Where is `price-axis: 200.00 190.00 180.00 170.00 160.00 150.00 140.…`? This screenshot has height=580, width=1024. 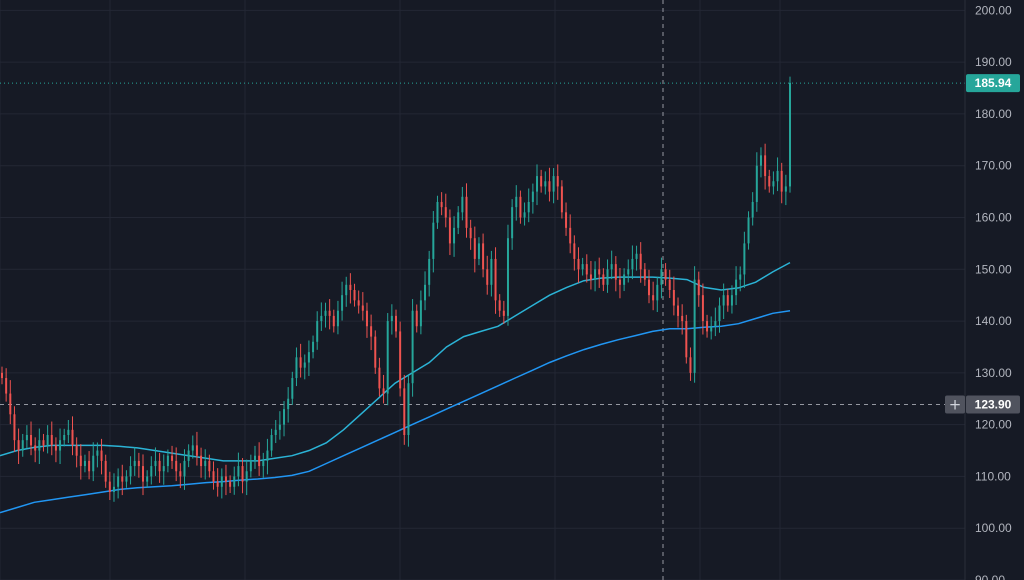 price-axis: 200.00 190.00 180.00 170.00 160.00 150.00 140.… is located at coordinates (993, 291).